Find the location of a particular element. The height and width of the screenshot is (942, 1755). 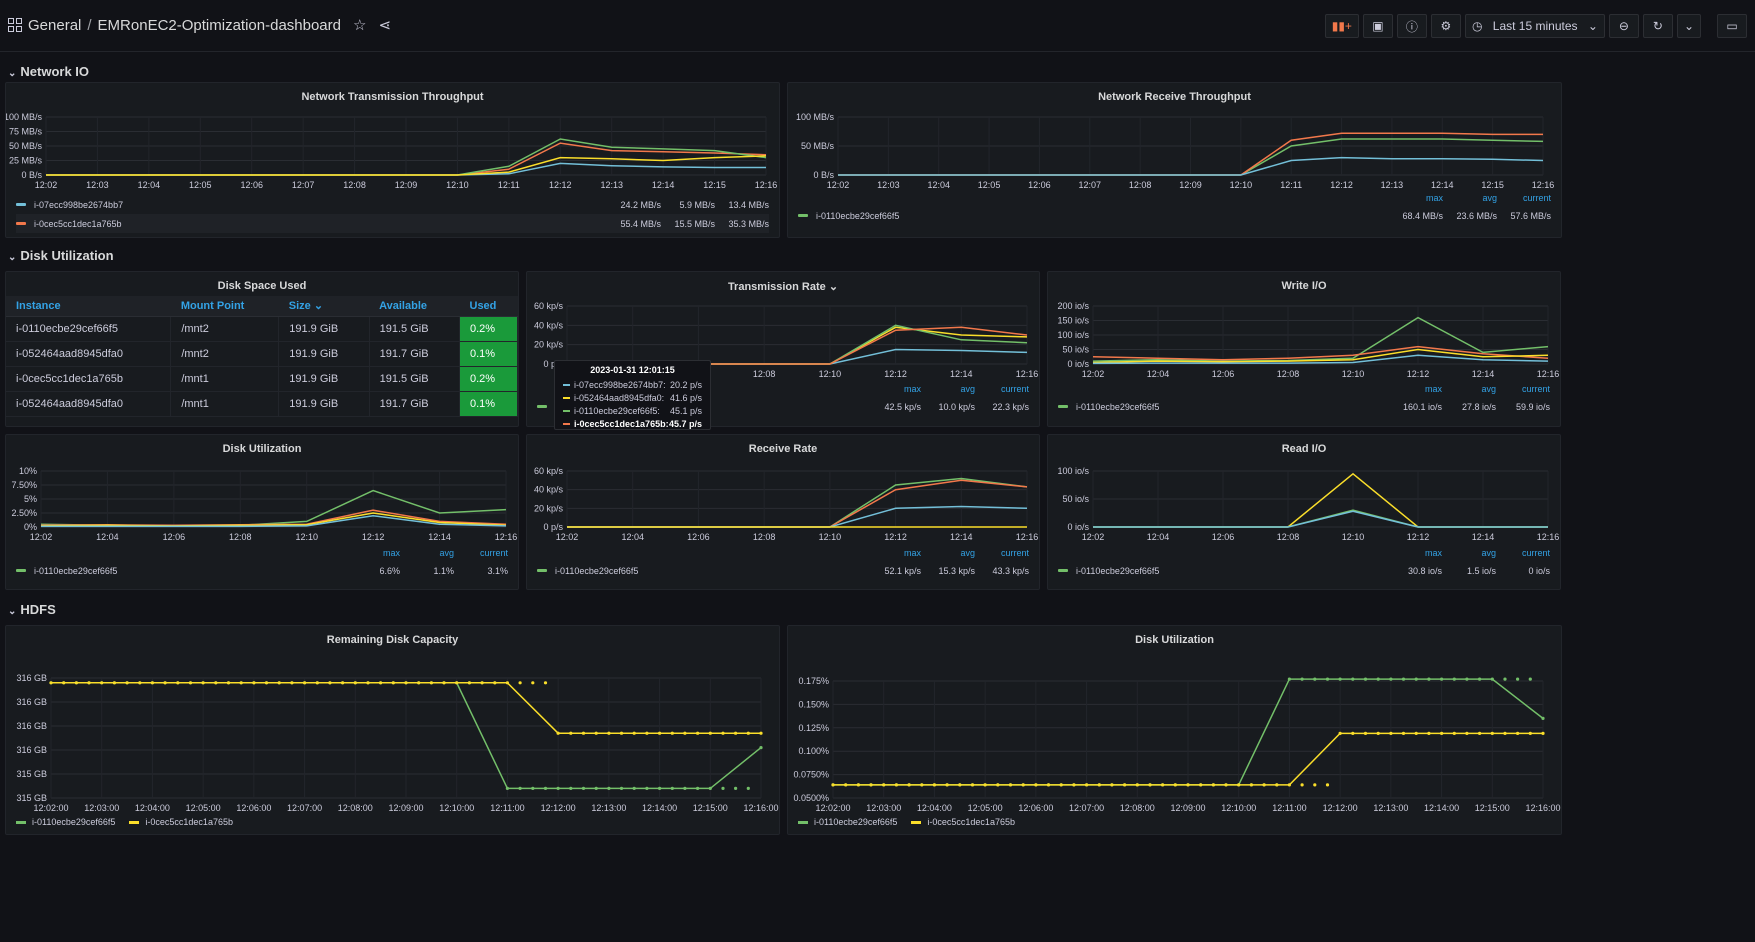

dashboard-info-button: ⓘ is located at coordinates (1411, 26).